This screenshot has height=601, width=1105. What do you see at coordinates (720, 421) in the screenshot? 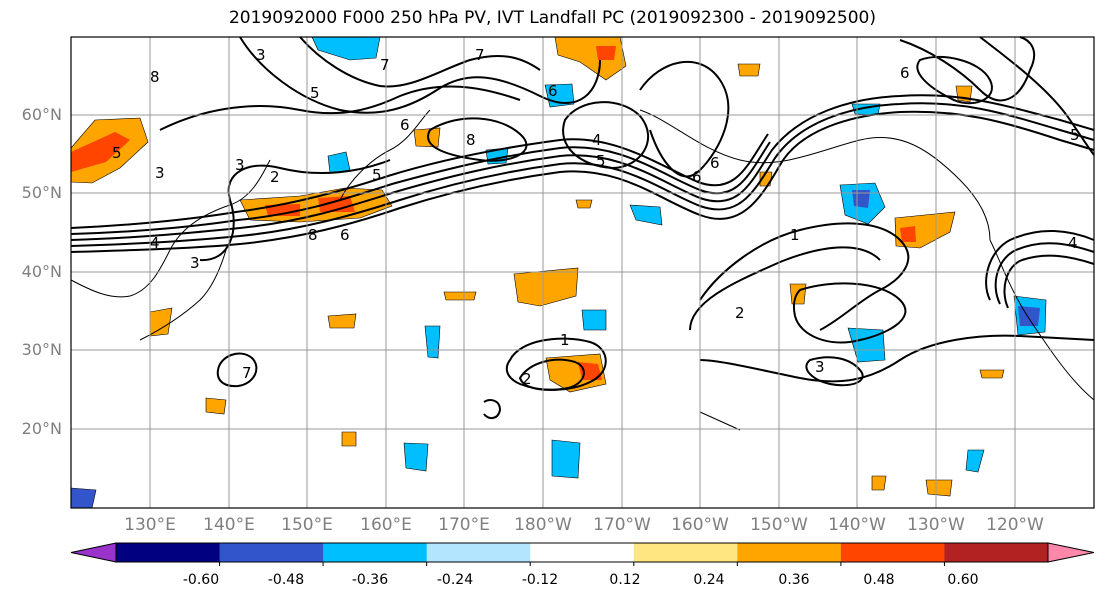
I see `coastline-hawaii` at bounding box center [720, 421].